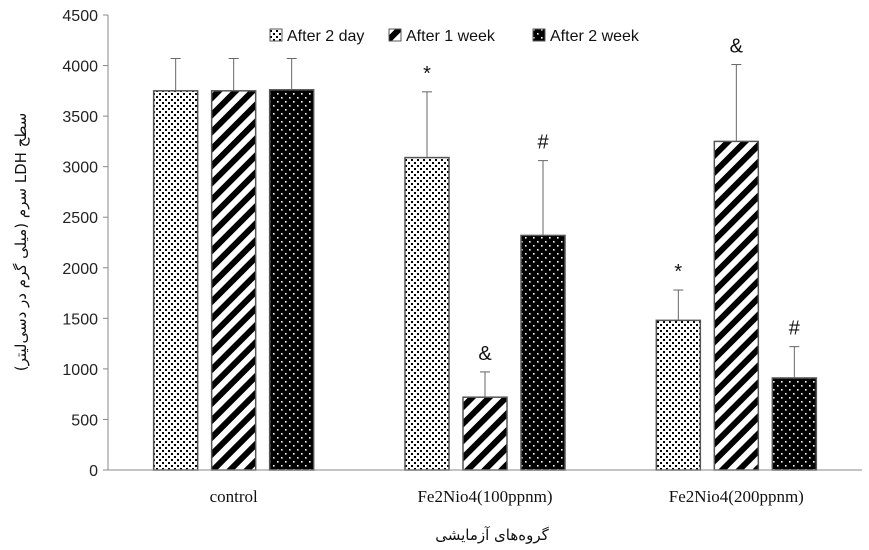 The height and width of the screenshot is (550, 869). Describe the element at coordinates (595, 36) in the screenshot. I see `legend-entry: After 2 week` at that location.